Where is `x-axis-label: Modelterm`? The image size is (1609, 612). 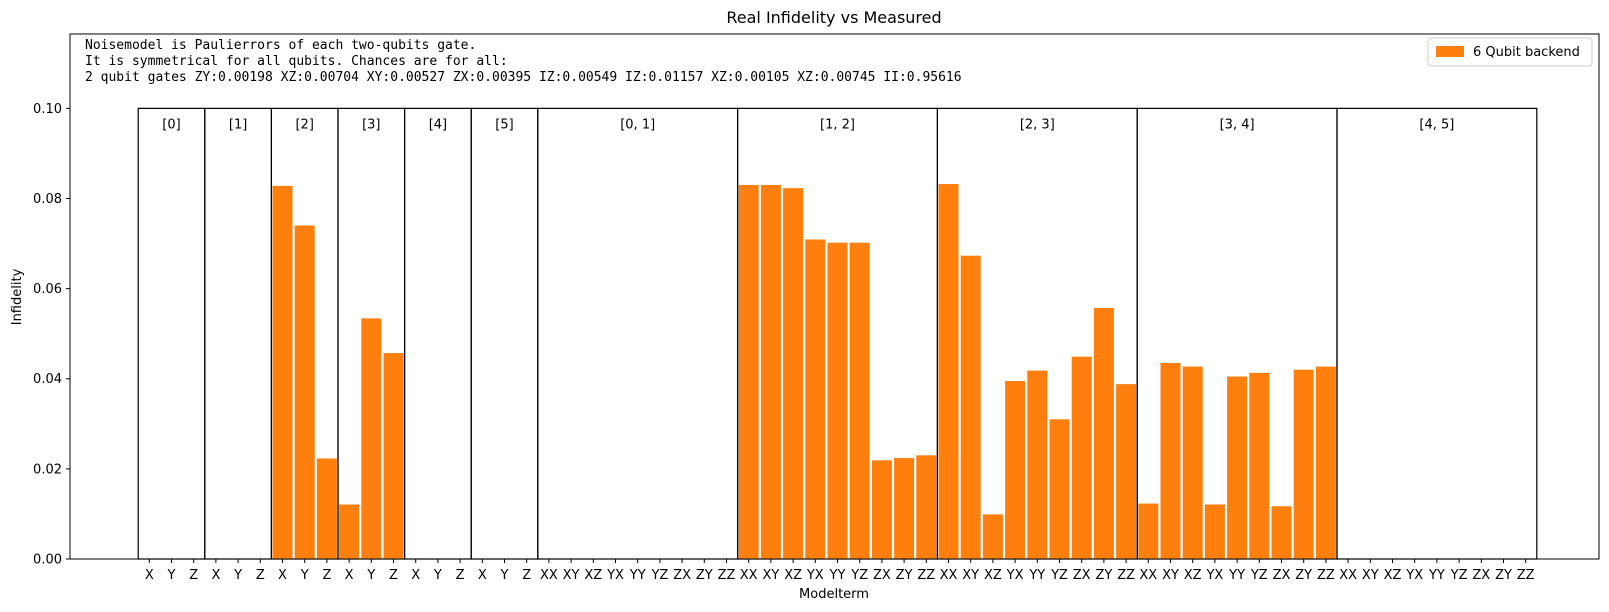
x-axis-label: Modelterm is located at coordinates (834, 594).